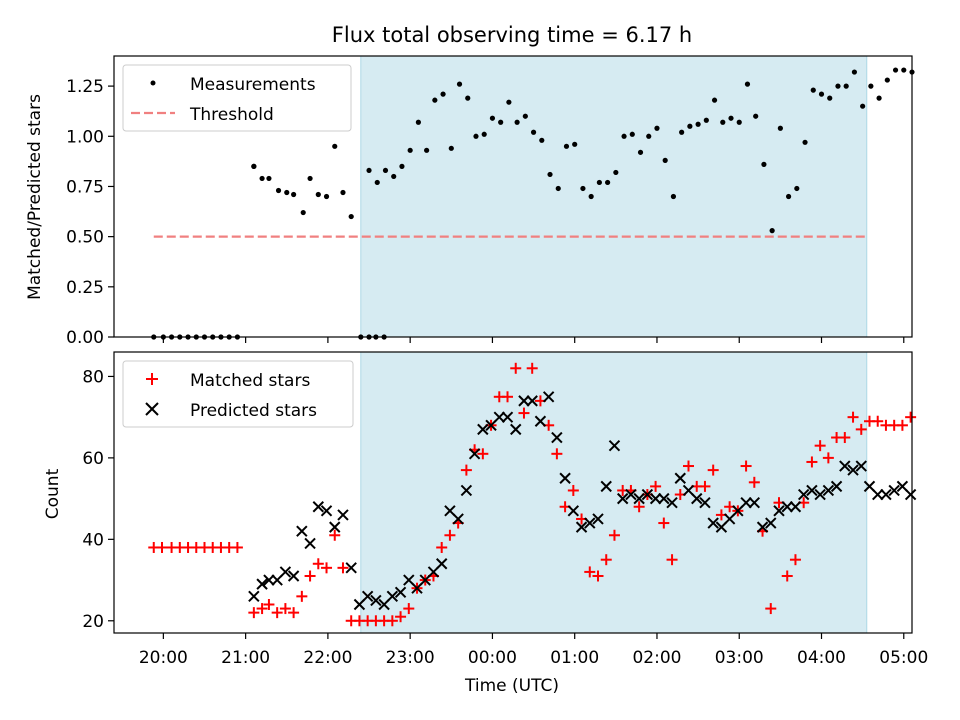 The height and width of the screenshot is (720, 960). What do you see at coordinates (53, 493) in the screenshot?
I see `bottom-y-axis-label: Count` at bounding box center [53, 493].